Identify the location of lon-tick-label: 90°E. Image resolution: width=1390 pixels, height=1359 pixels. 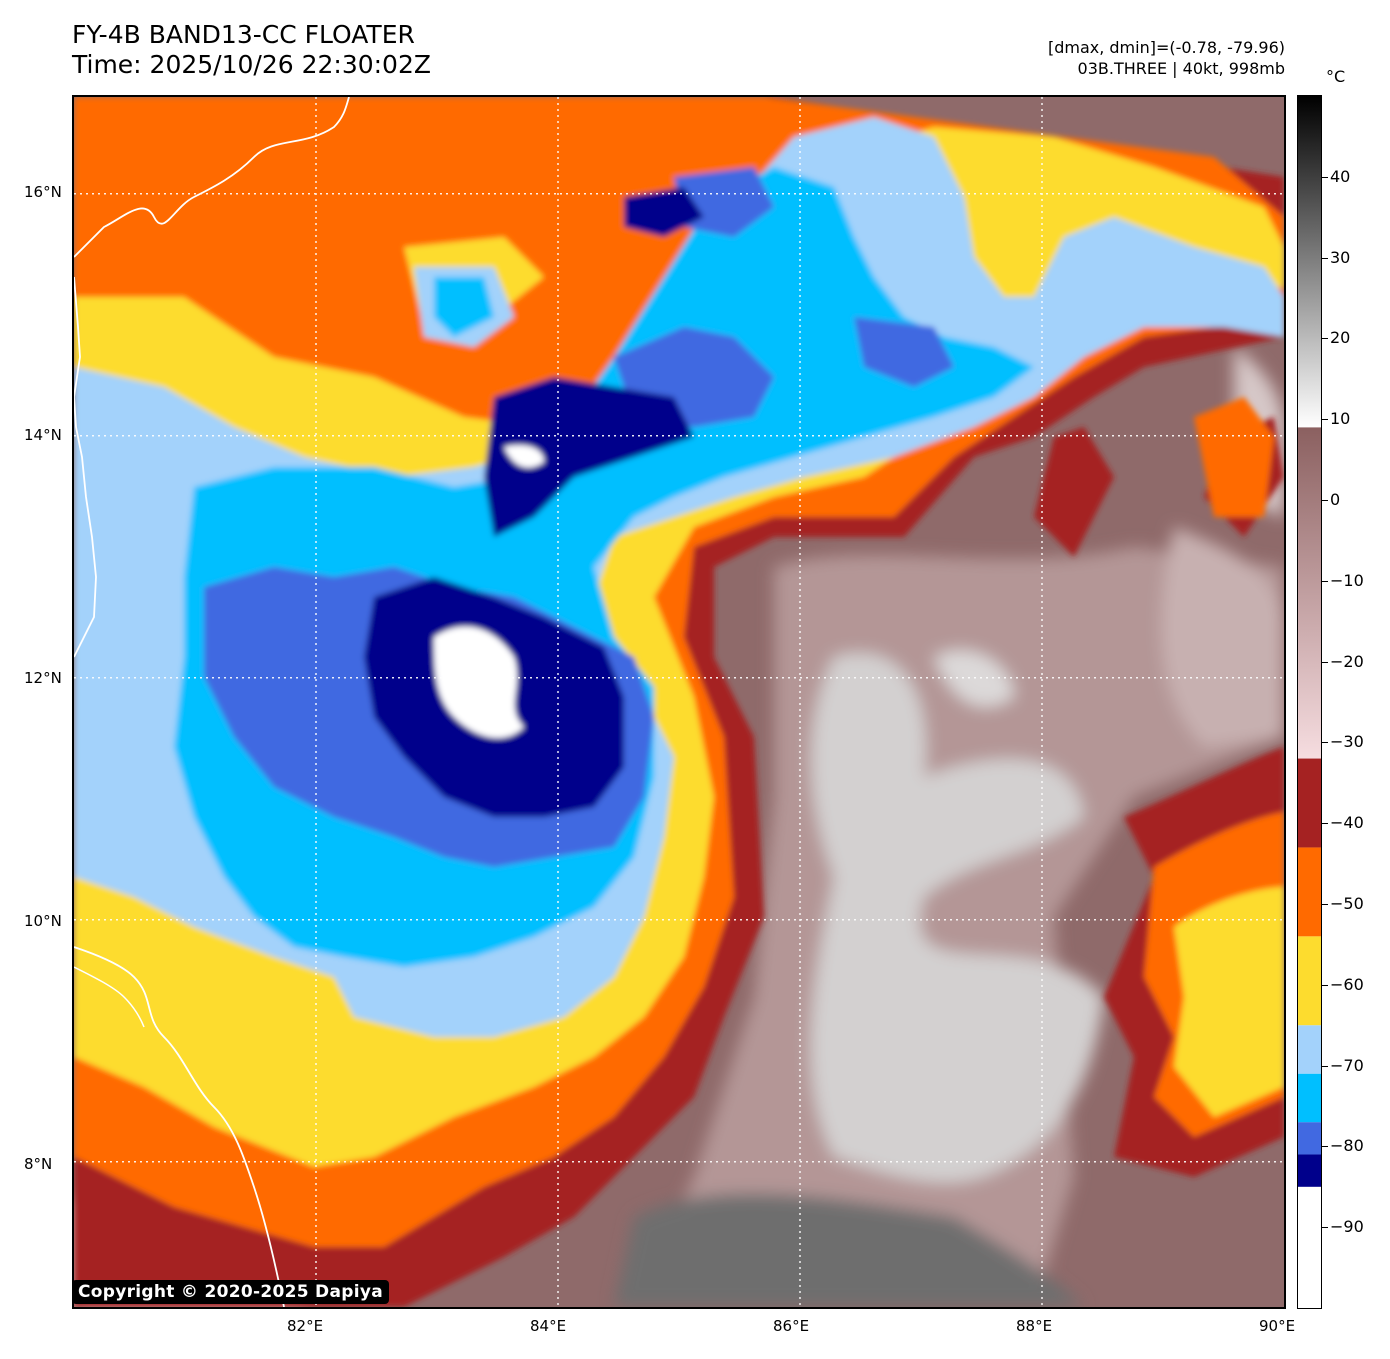
(1277, 1326).